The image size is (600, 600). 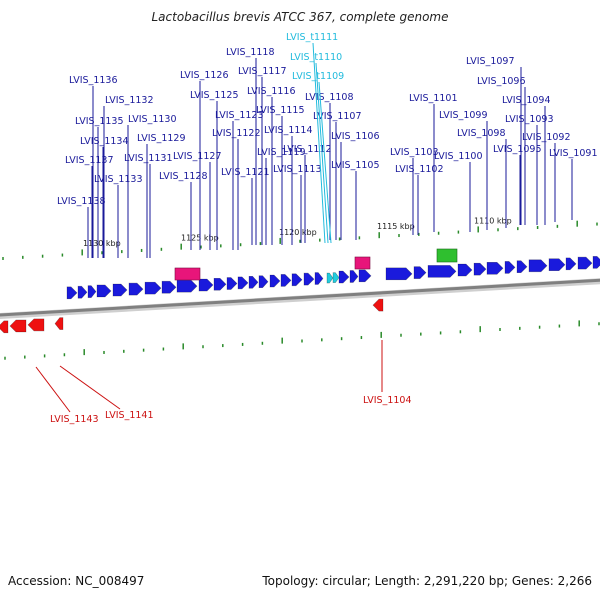 What do you see at coordinates (458, 156) in the screenshot?
I see `gene-label: LVIS_1100` at bounding box center [458, 156].